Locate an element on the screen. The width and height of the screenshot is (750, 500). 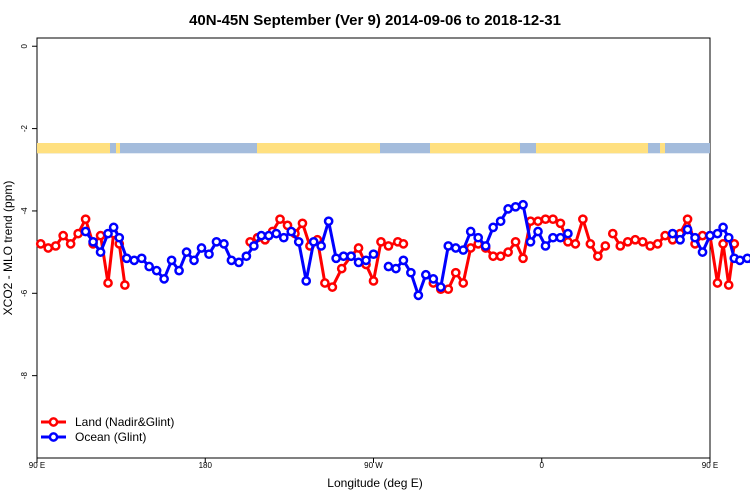
y-tick-label: -6 is located at coordinates (24, 293).